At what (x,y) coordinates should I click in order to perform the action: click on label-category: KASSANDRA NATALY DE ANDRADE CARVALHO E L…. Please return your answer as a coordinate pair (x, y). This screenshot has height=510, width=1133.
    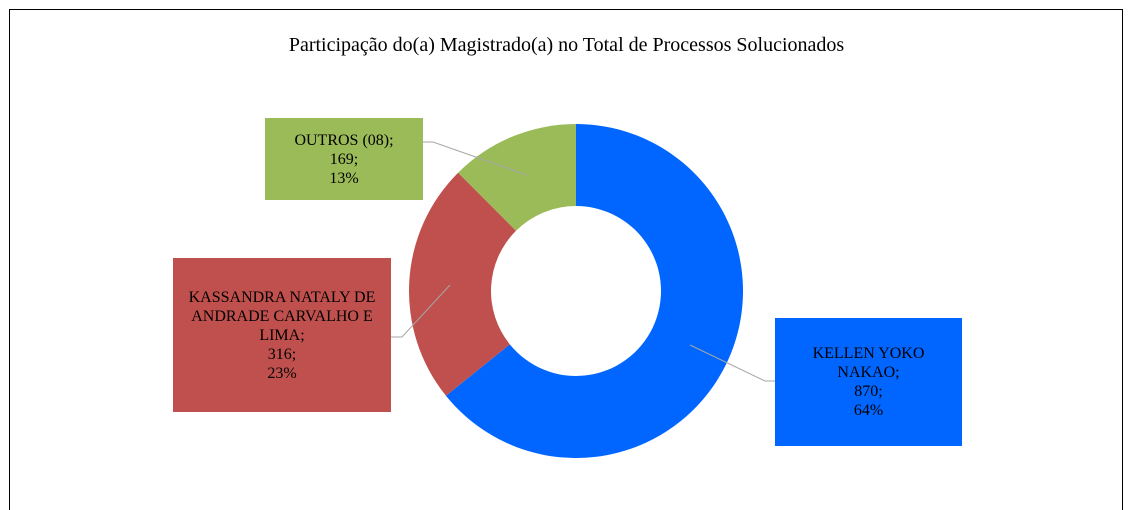
    Looking at the image, I should click on (282, 316).